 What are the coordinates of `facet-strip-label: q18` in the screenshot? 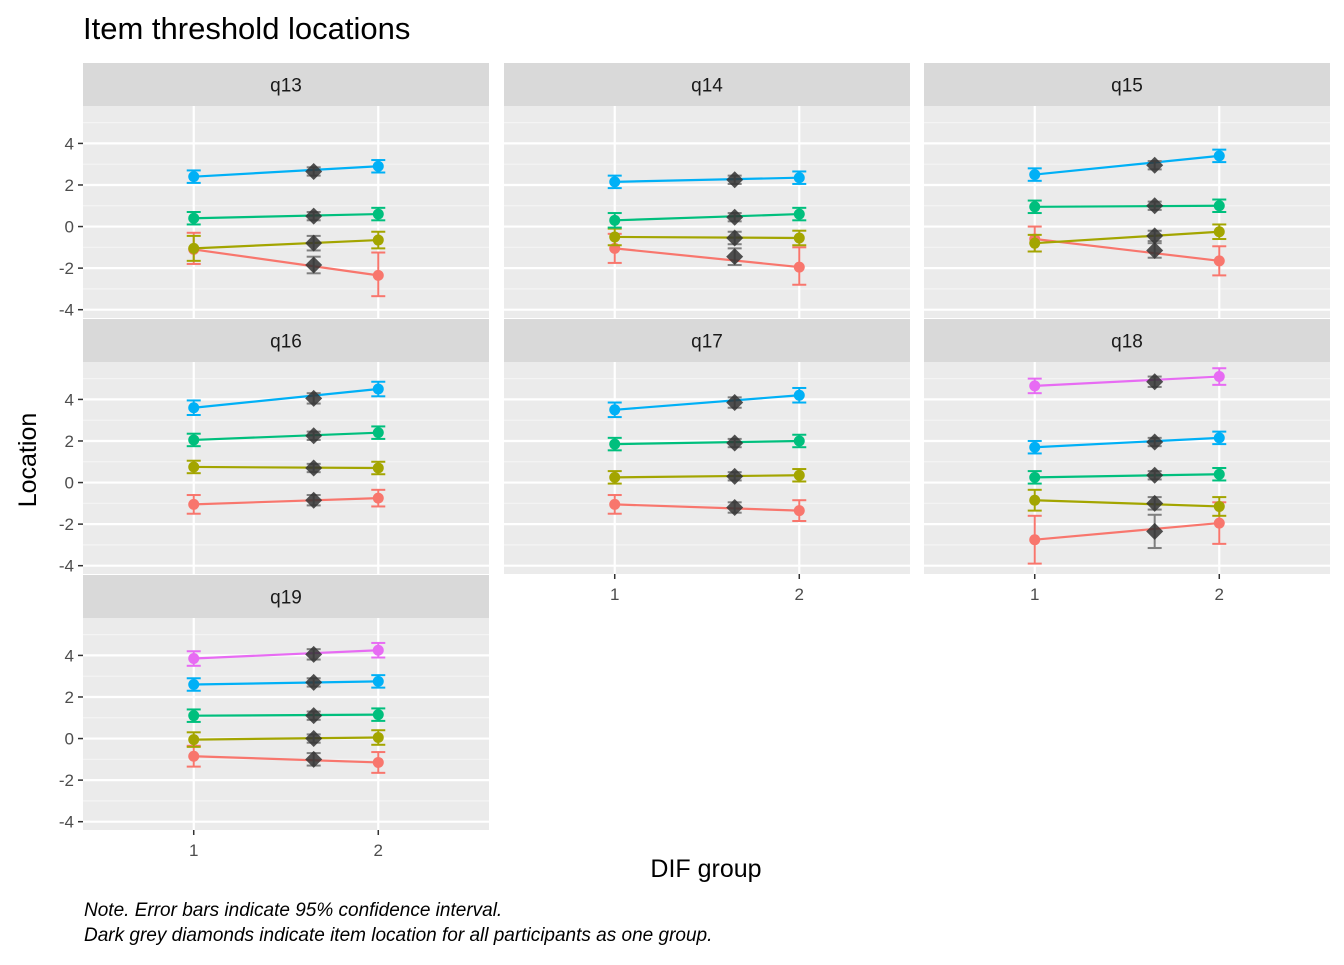 It's located at (1127, 342).